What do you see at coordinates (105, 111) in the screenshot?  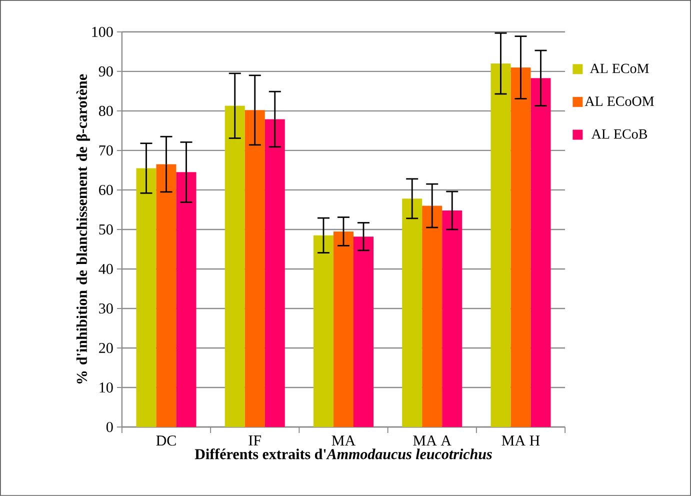 I see `y-tick-label: 80` at bounding box center [105, 111].